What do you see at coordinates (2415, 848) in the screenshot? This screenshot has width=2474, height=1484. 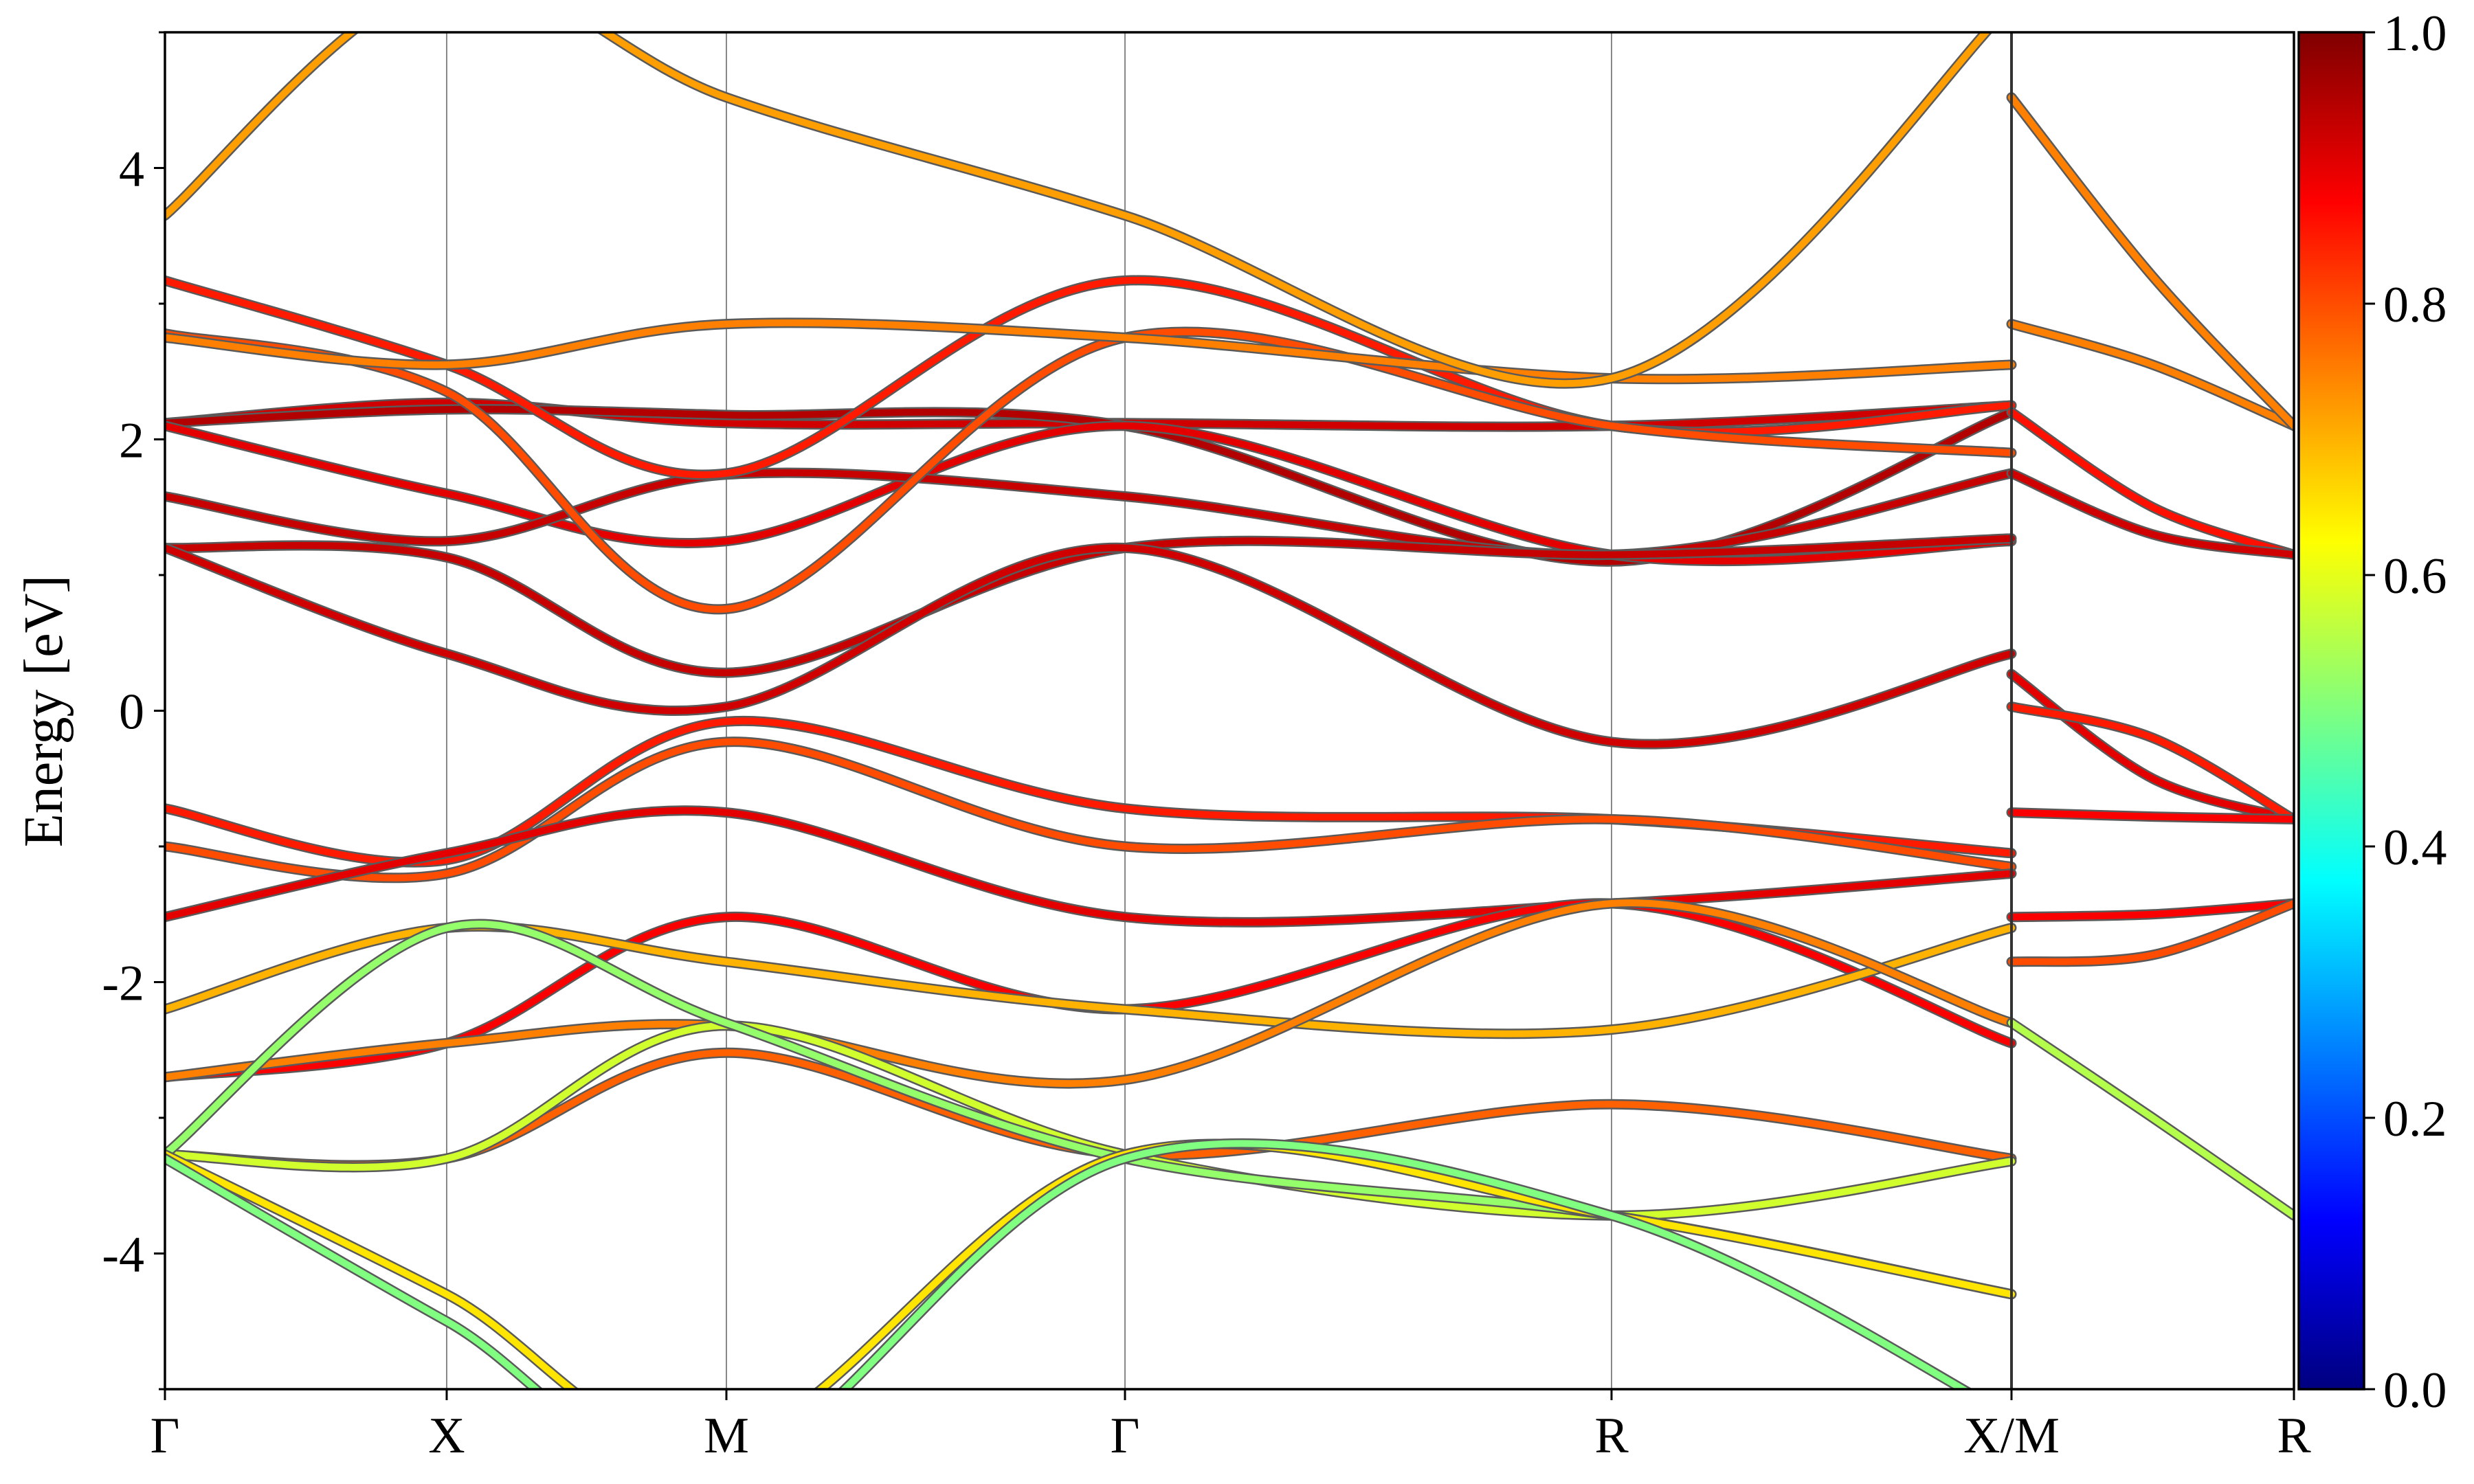 I see `colorbar-tick-label: 0.4` at bounding box center [2415, 848].